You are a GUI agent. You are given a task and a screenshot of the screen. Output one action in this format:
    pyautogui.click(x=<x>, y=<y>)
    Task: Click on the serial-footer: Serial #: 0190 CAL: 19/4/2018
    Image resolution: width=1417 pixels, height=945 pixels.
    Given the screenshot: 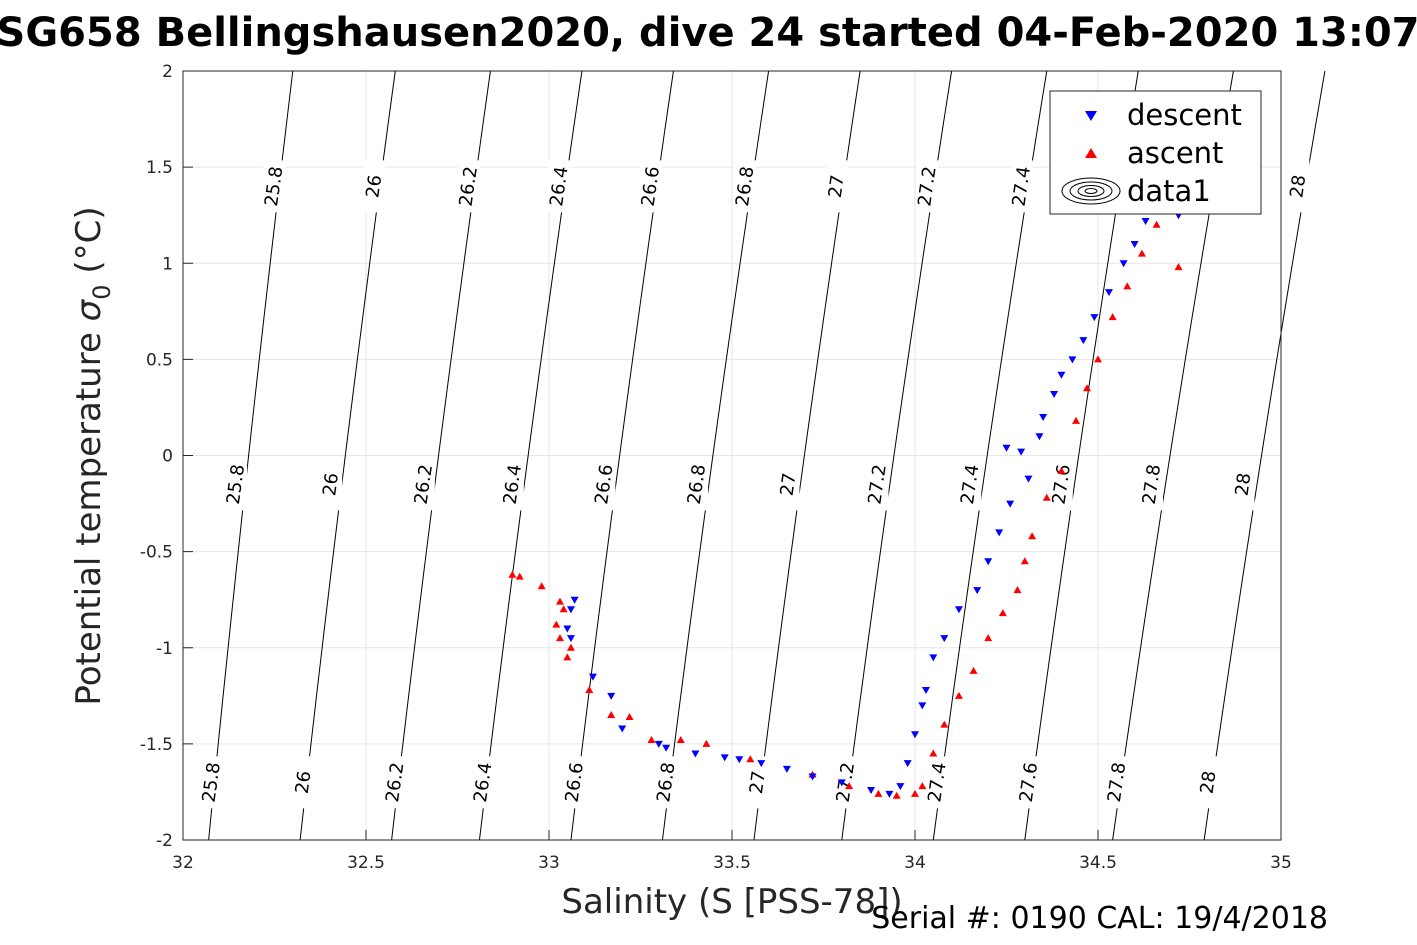 What is the action you would take?
    pyautogui.click(x=1099, y=918)
    